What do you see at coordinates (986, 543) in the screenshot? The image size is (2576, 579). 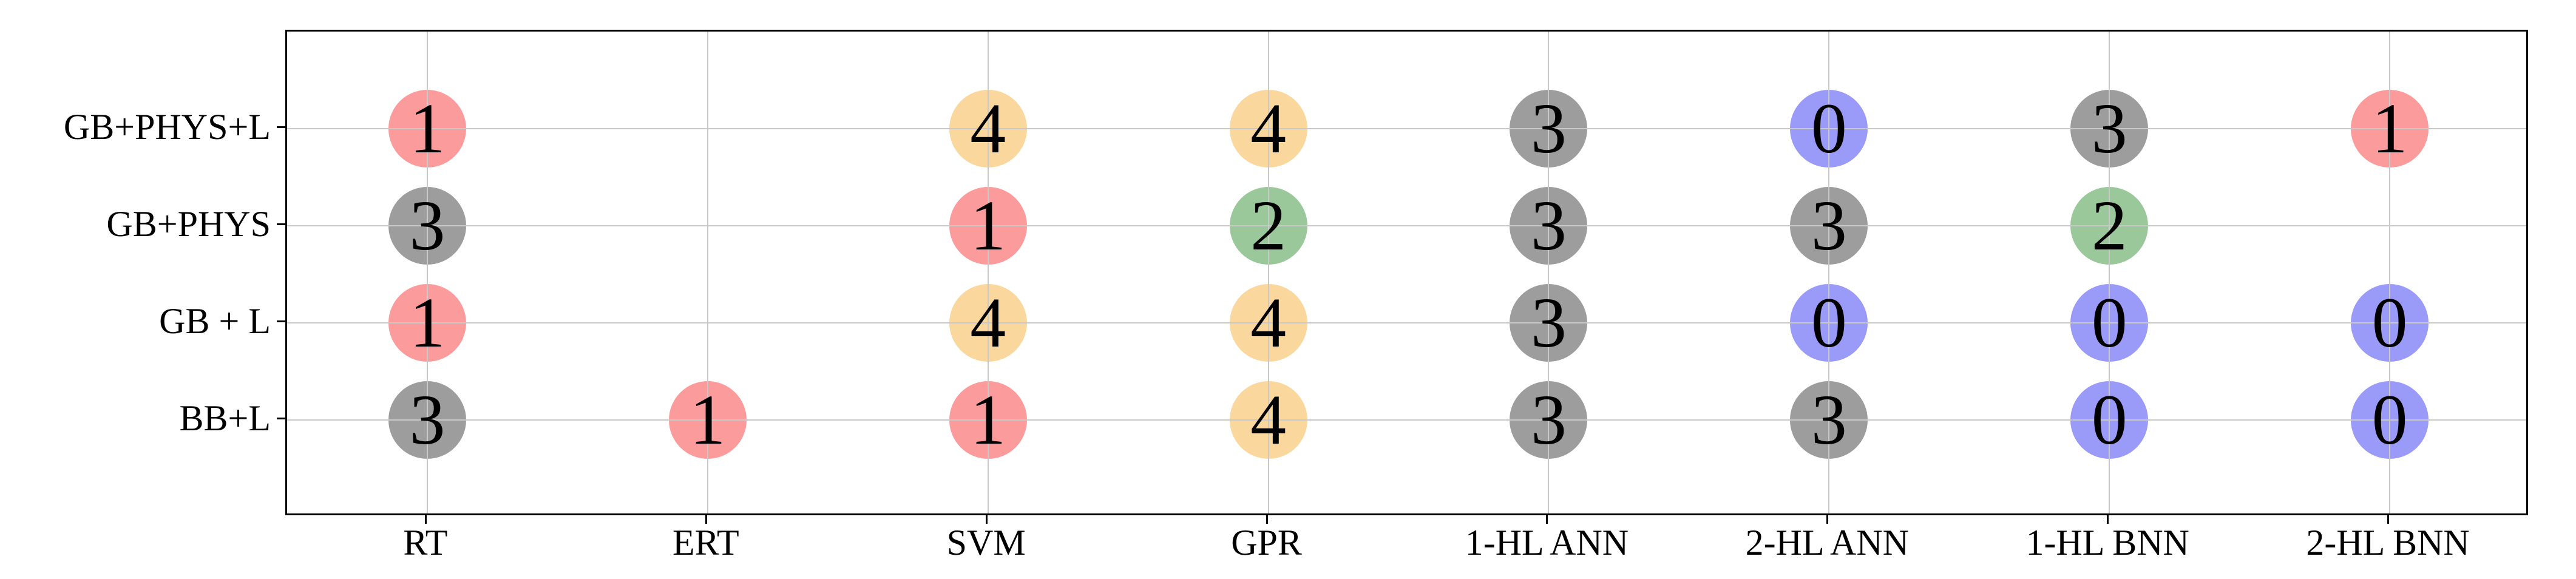 I see `x-tick-label: SVM` at bounding box center [986, 543].